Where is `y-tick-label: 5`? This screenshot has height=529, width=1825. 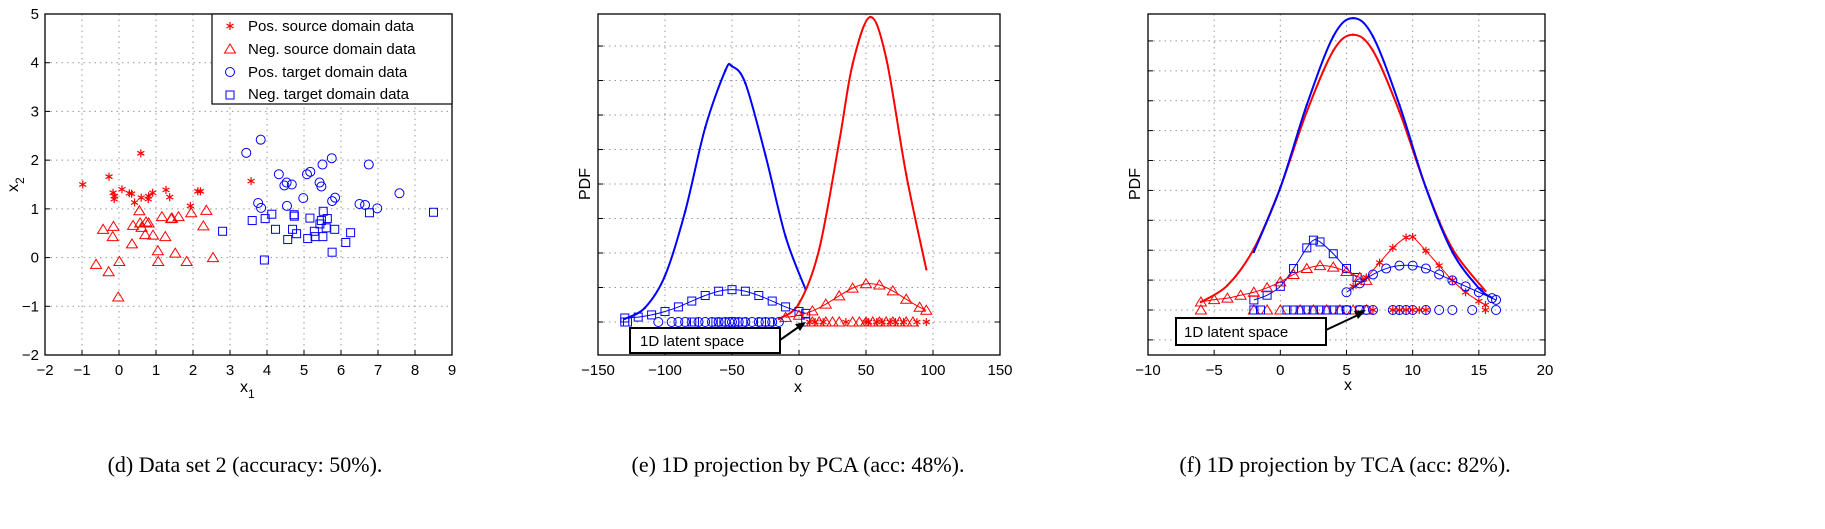 y-tick-label: 5 is located at coordinates (35, 14).